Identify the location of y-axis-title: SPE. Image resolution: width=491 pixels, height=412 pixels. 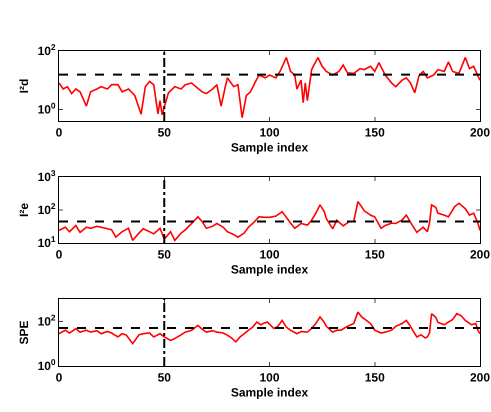
(23, 332).